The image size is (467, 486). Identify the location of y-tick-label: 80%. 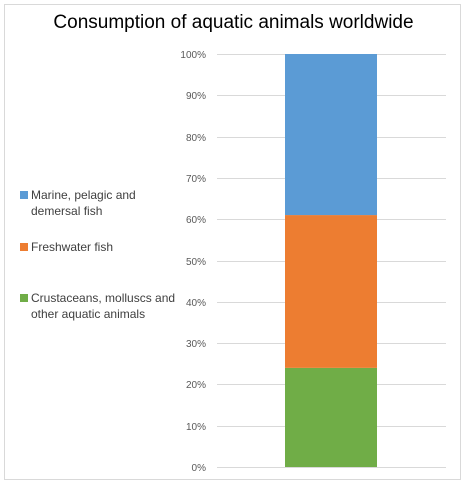
(196, 138).